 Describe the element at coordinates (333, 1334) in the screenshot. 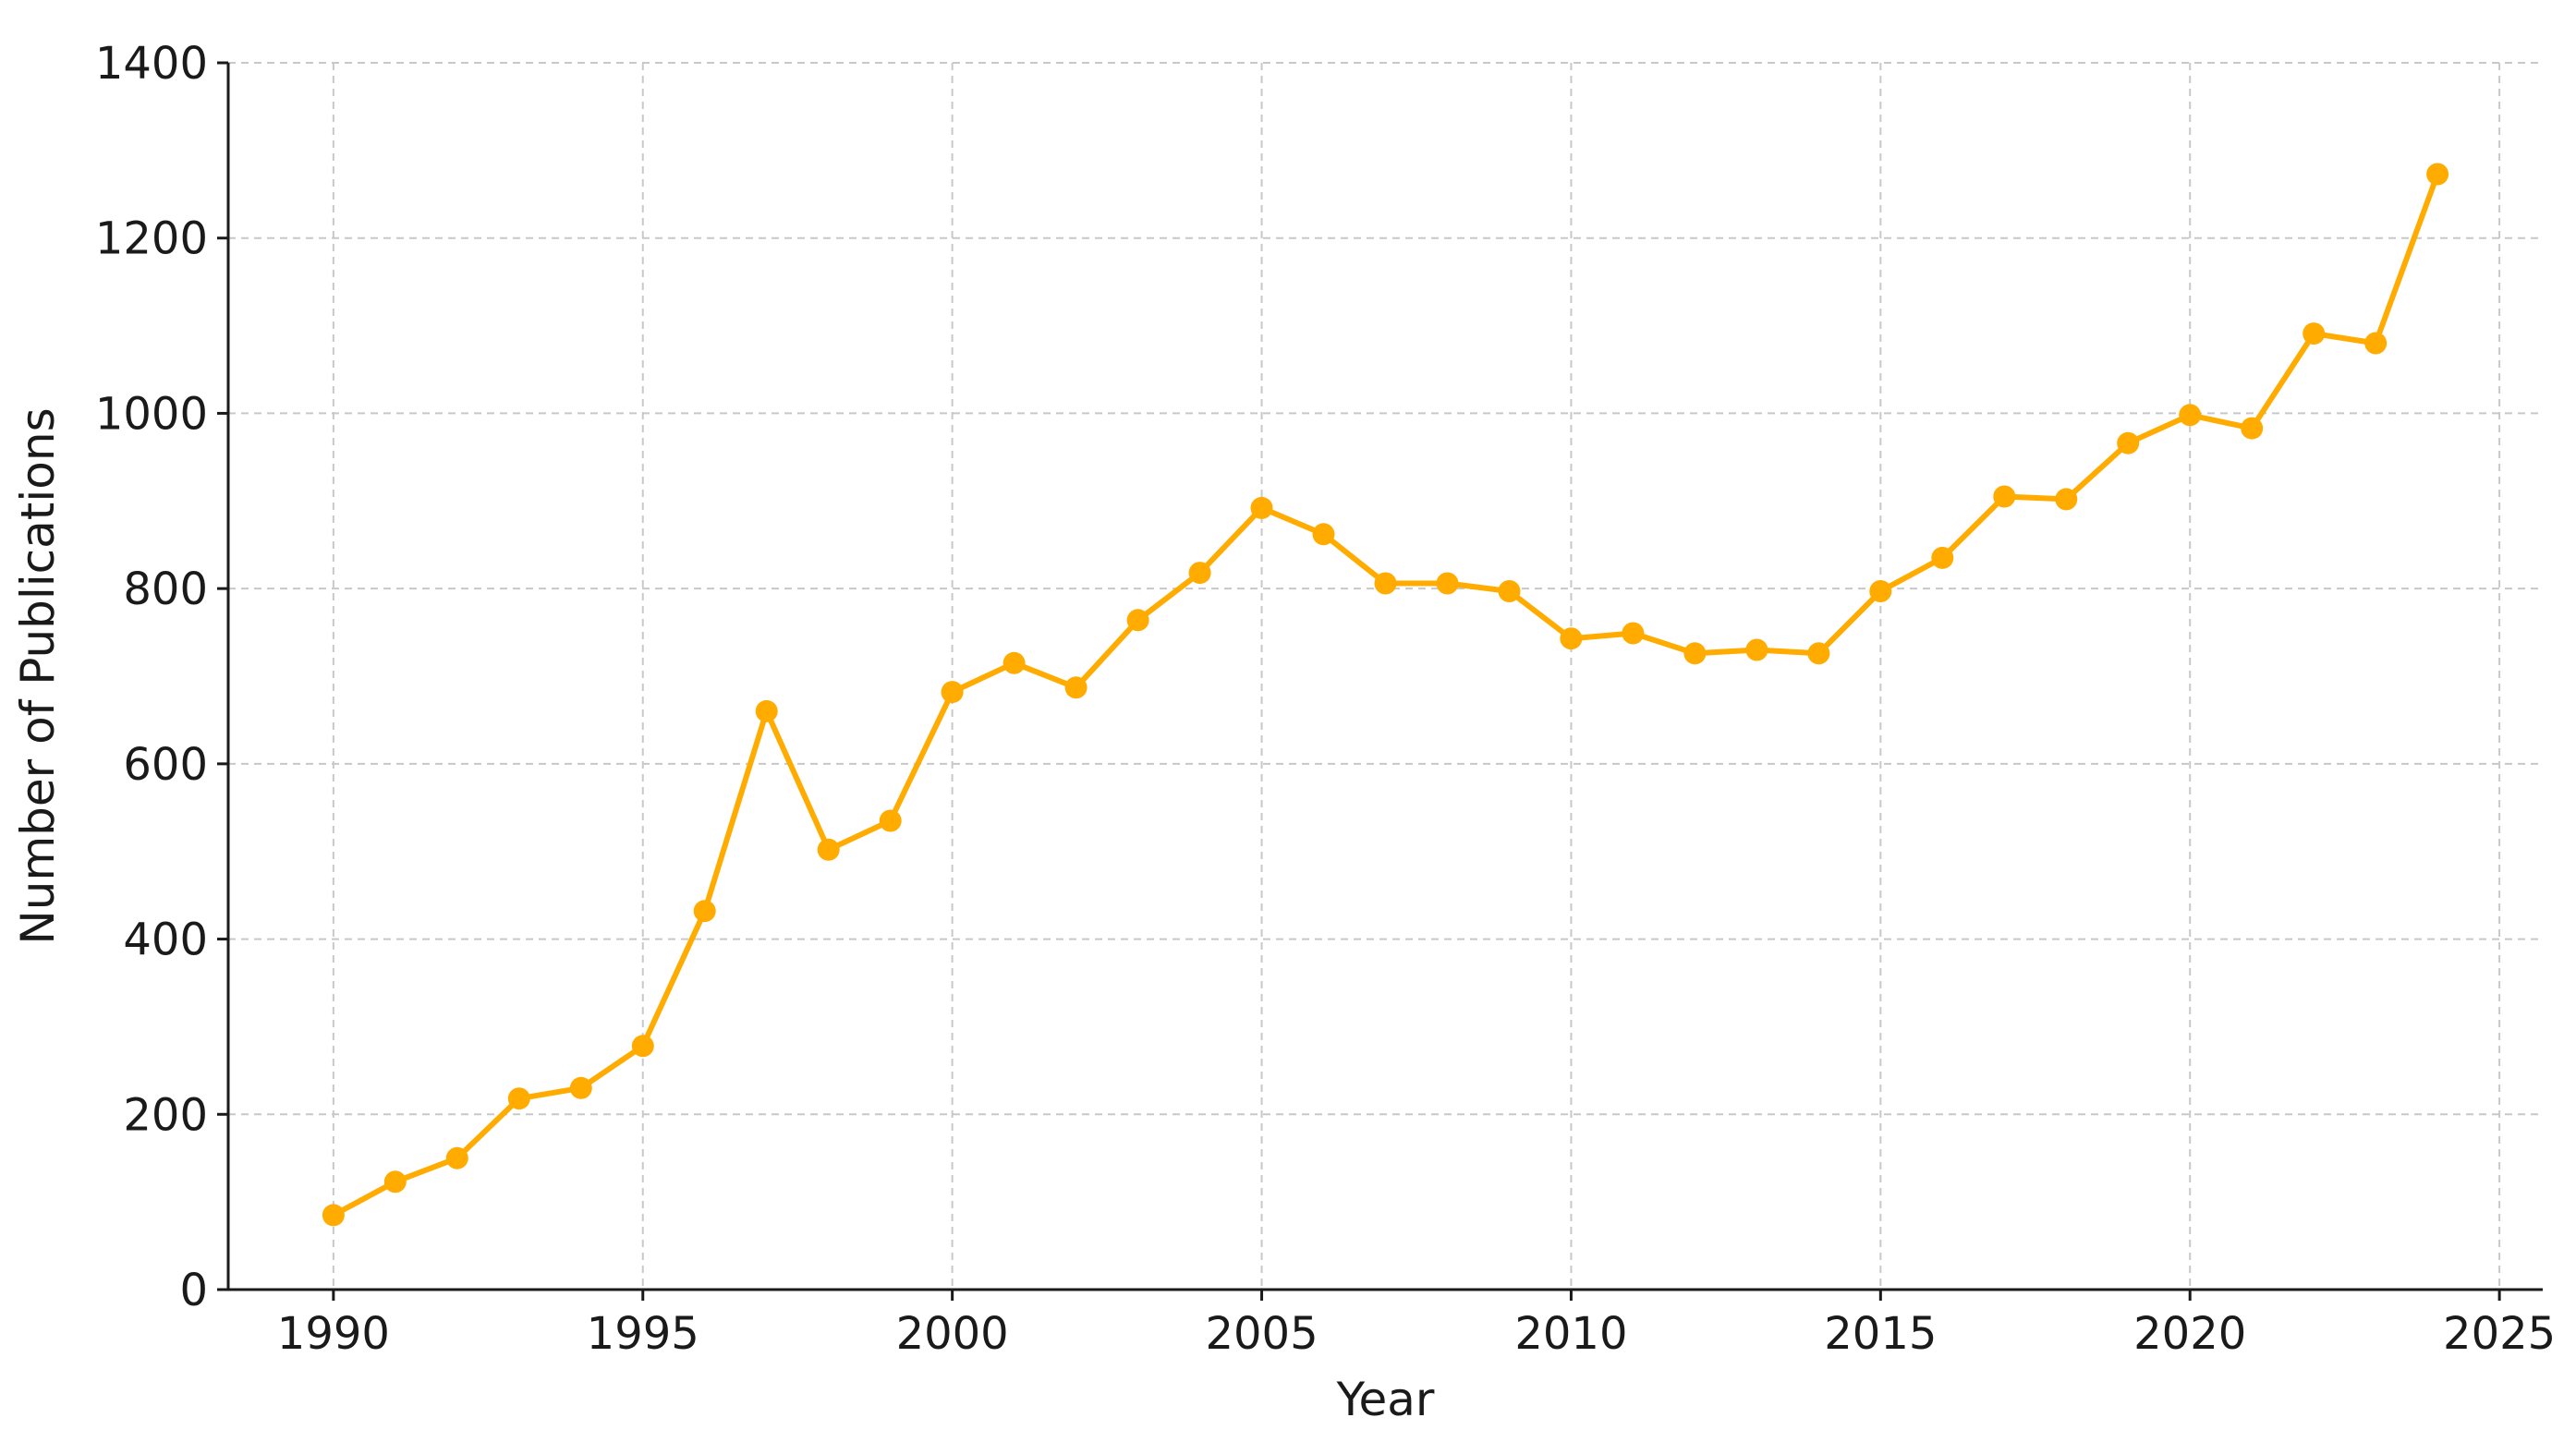

I see `x-tick-label: 1990` at that location.